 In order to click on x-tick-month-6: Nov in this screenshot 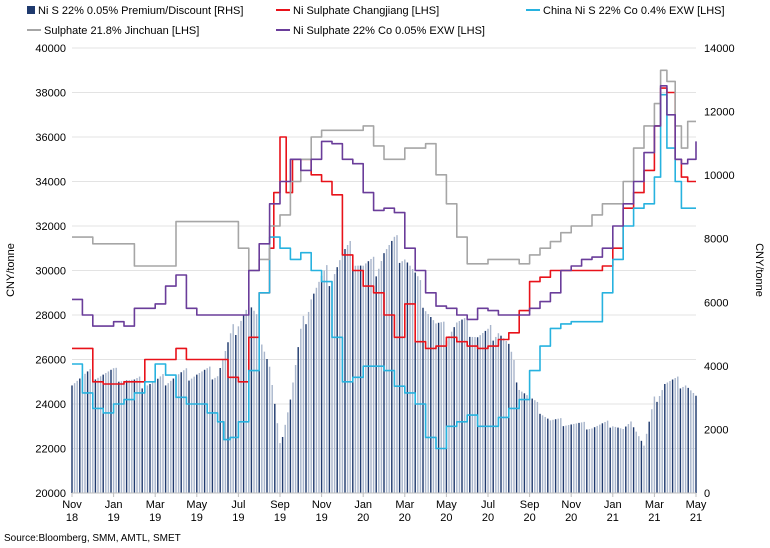, I will do `click(322, 505)`.